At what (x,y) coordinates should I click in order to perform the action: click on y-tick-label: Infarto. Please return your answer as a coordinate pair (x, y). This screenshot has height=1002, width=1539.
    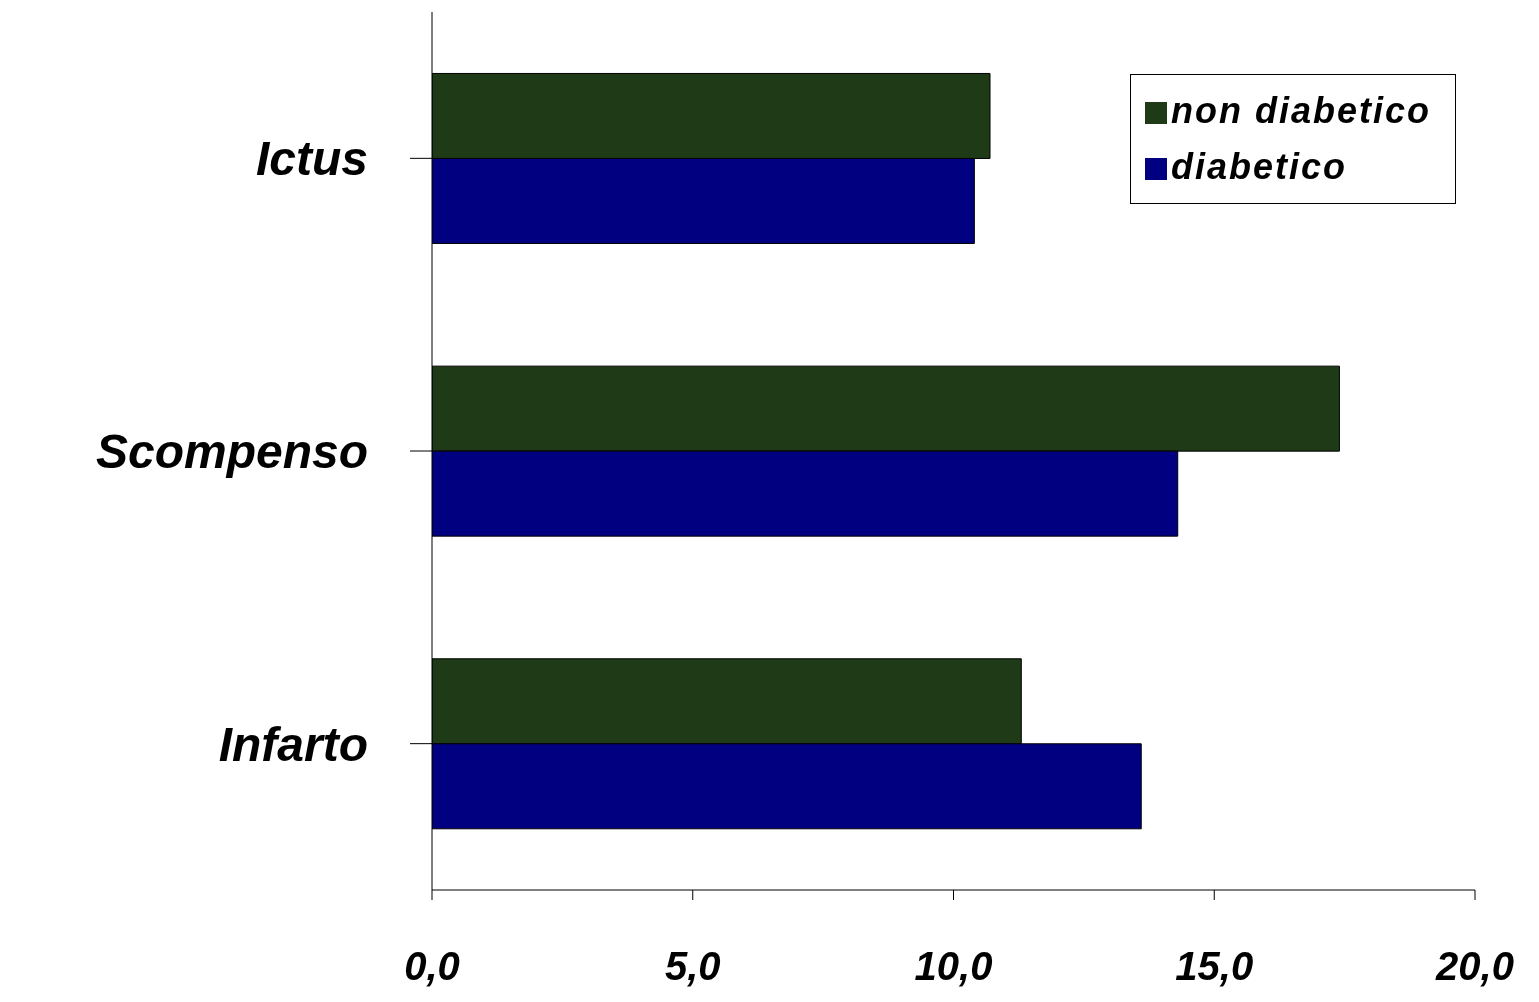
    Looking at the image, I should click on (293, 744).